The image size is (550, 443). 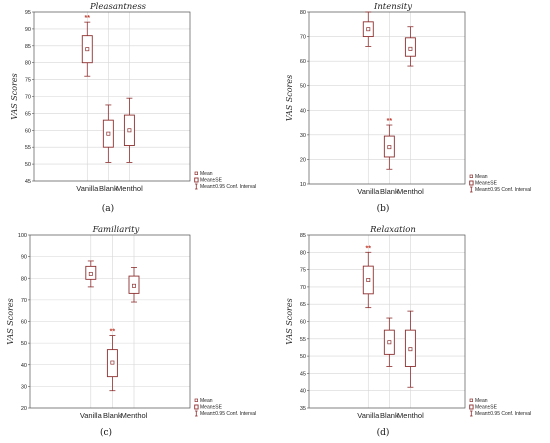 What do you see at coordinates (383, 208) in the screenshot?
I see `panel-label: (b)` at bounding box center [383, 208].